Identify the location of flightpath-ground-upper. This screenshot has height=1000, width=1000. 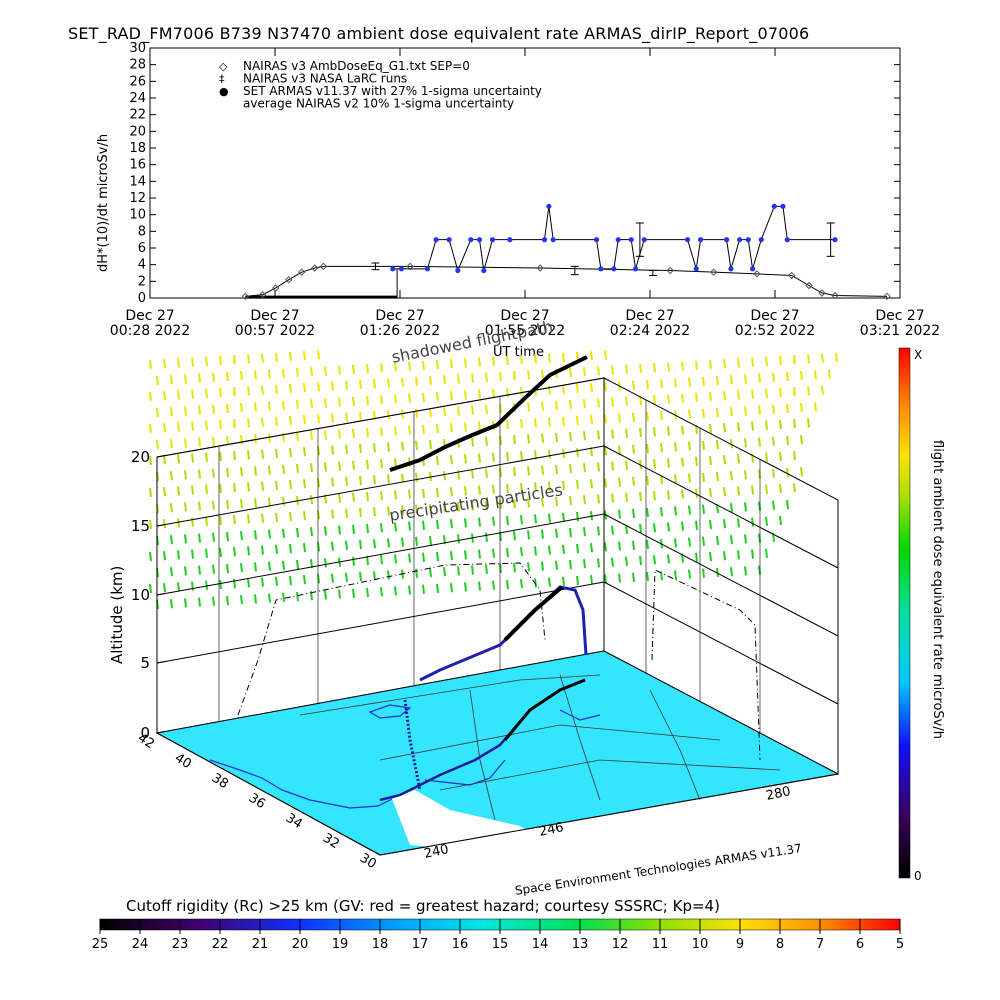
(544, 709).